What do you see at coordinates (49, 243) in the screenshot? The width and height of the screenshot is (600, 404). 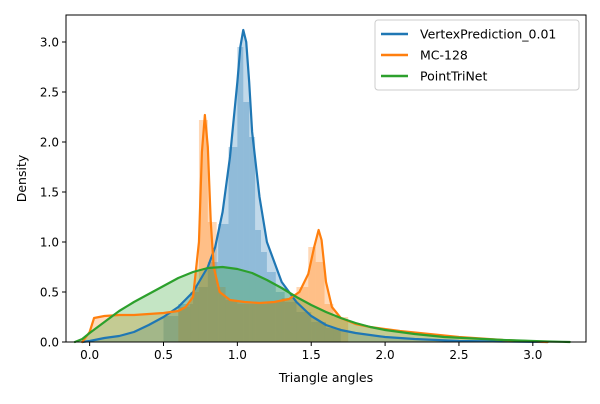 I see `y-tick-label: 1.0` at bounding box center [49, 243].